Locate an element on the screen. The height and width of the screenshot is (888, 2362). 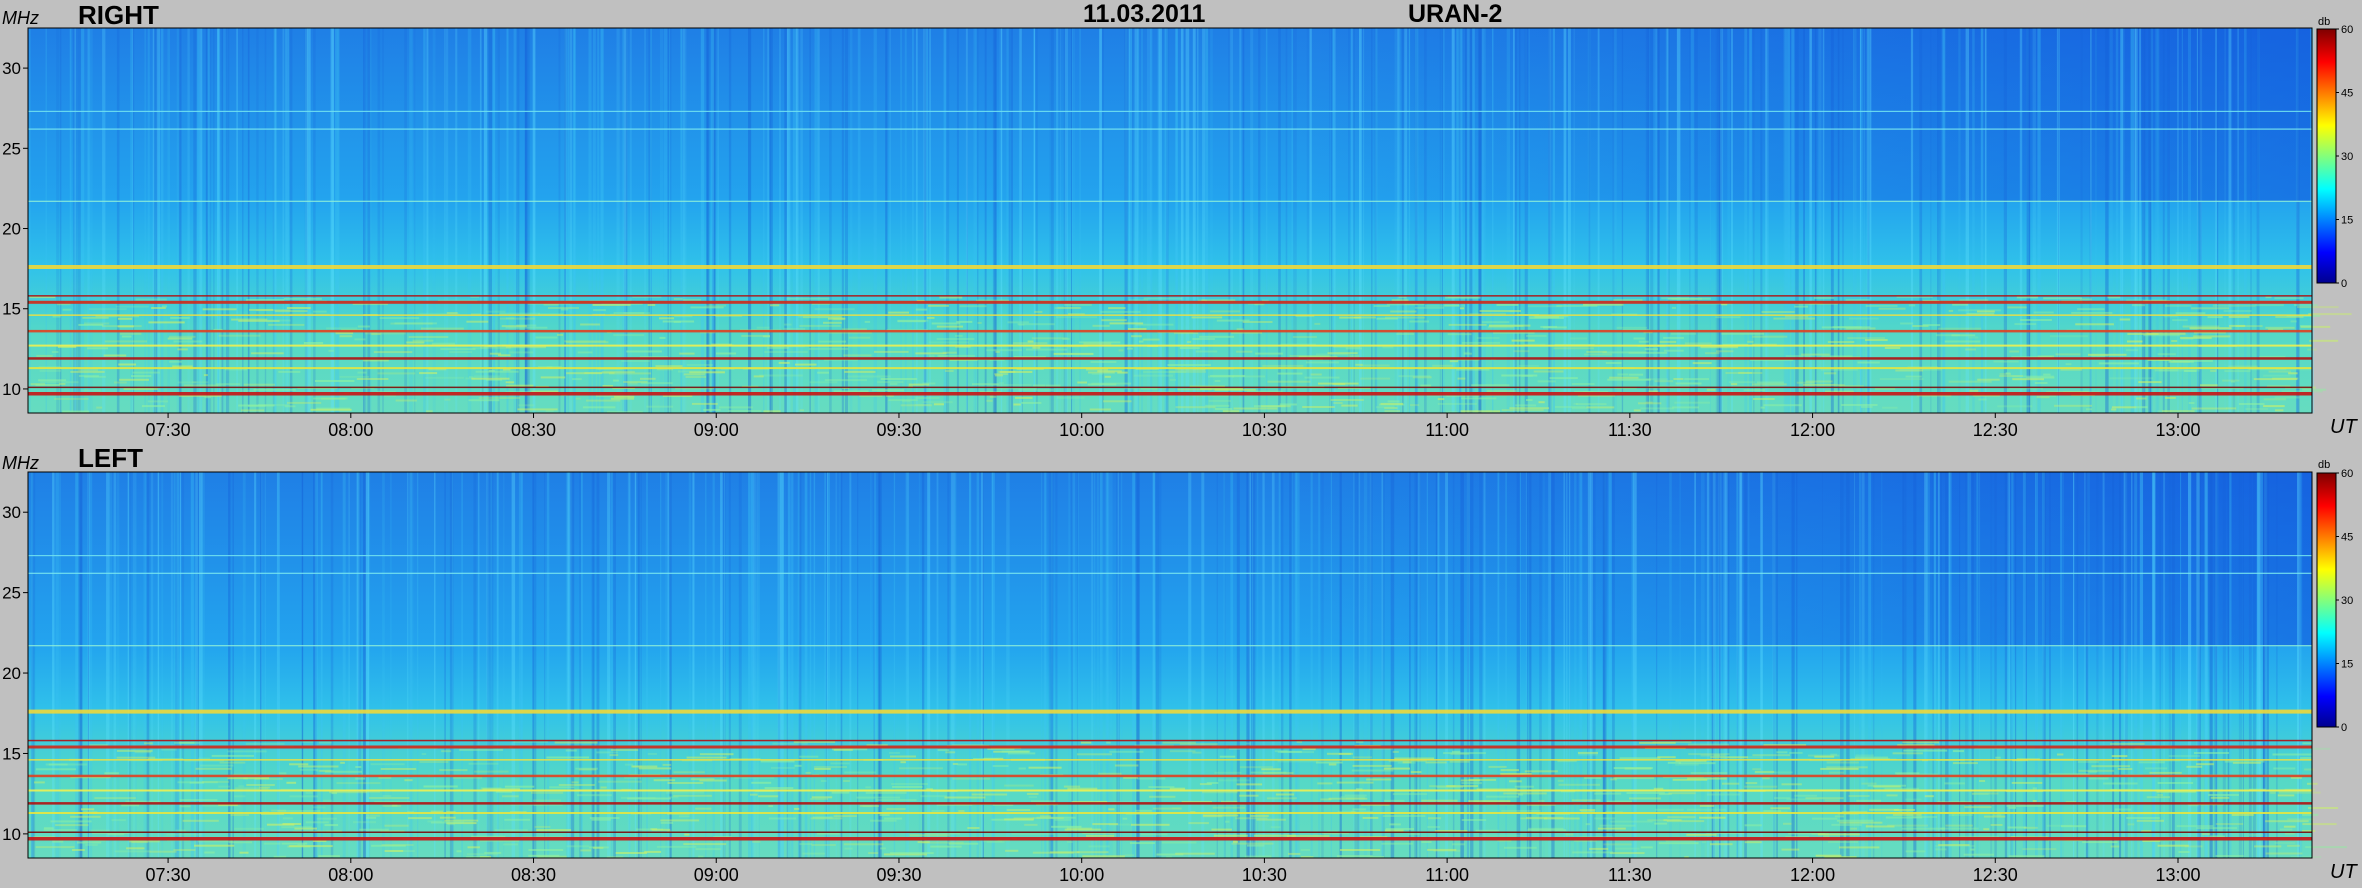
panel-title-left: LEFT is located at coordinates (110, 458).